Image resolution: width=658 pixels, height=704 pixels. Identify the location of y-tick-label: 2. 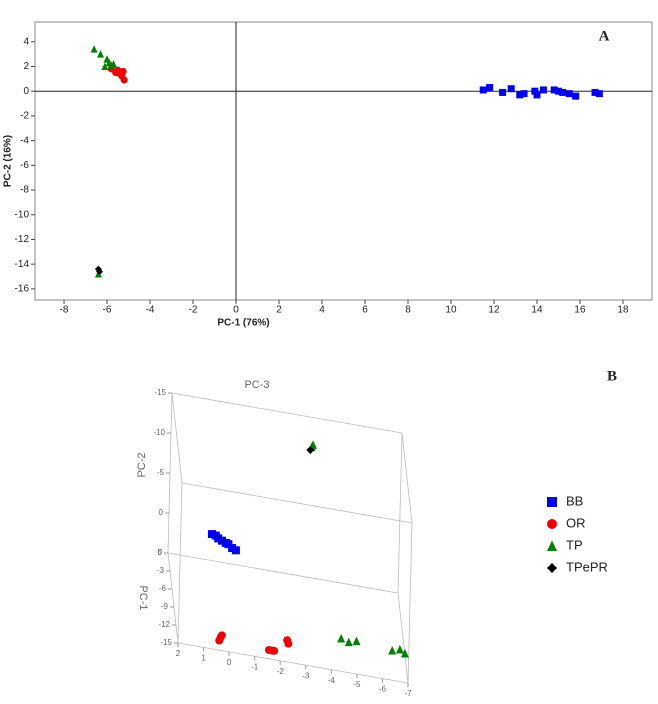
(26, 66).